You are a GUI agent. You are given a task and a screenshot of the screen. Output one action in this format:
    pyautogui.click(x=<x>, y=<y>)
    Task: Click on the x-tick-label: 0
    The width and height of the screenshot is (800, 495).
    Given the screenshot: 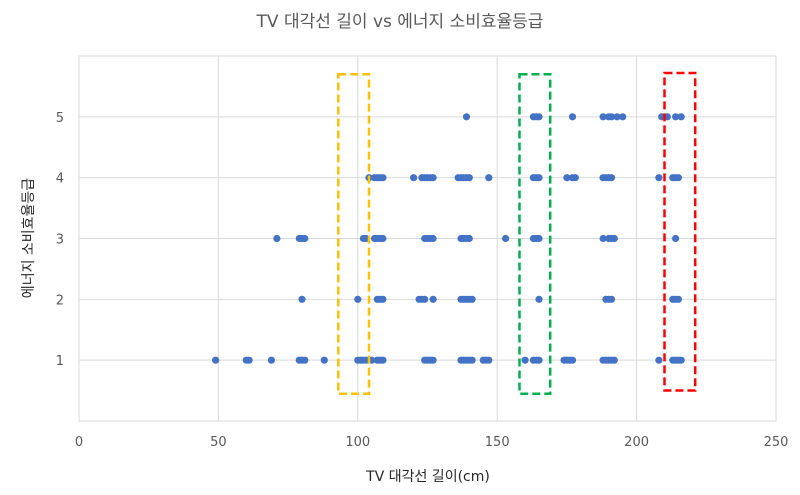 What is the action you would take?
    pyautogui.click(x=79, y=442)
    